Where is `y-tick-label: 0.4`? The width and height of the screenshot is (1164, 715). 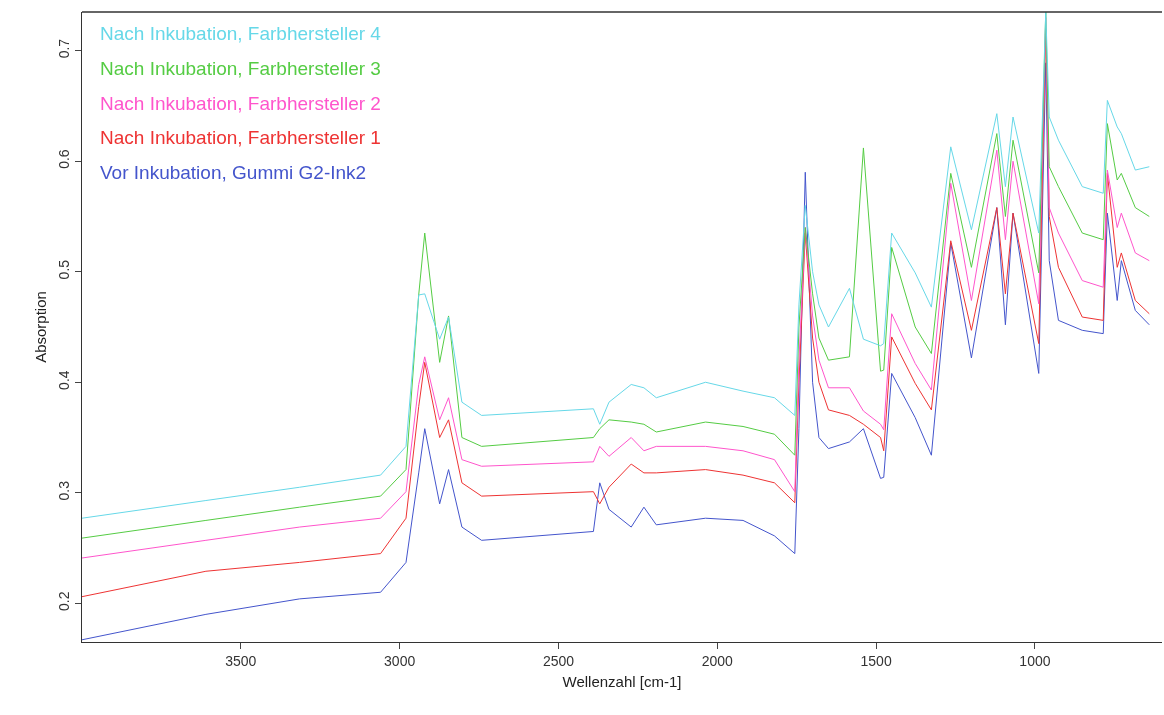
y-tick-label: 0.4 is located at coordinates (64, 380).